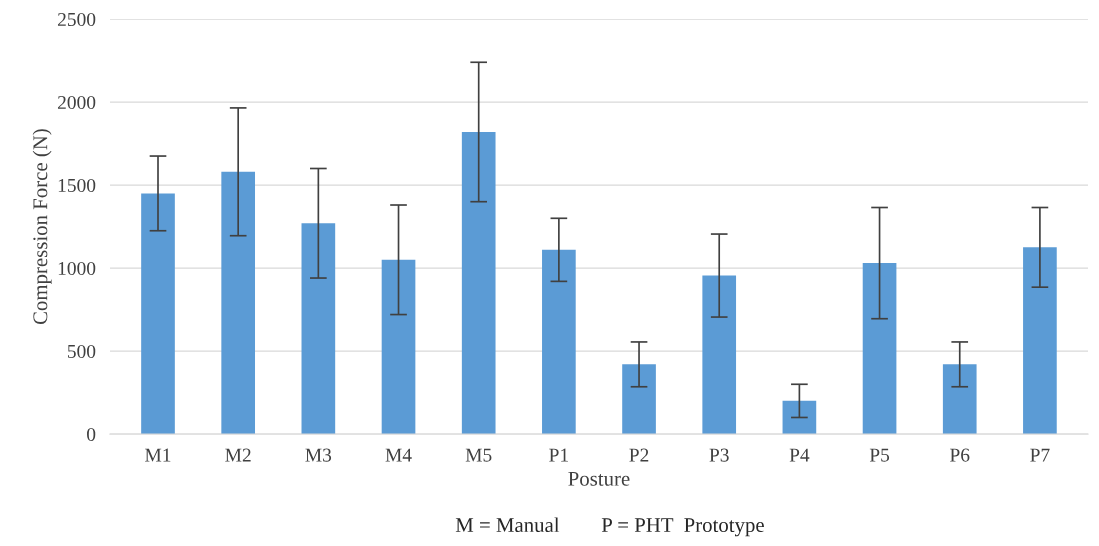 The height and width of the screenshot is (546, 1099). What do you see at coordinates (1040, 455) in the screenshot?
I see `x-tick-label: P7` at bounding box center [1040, 455].